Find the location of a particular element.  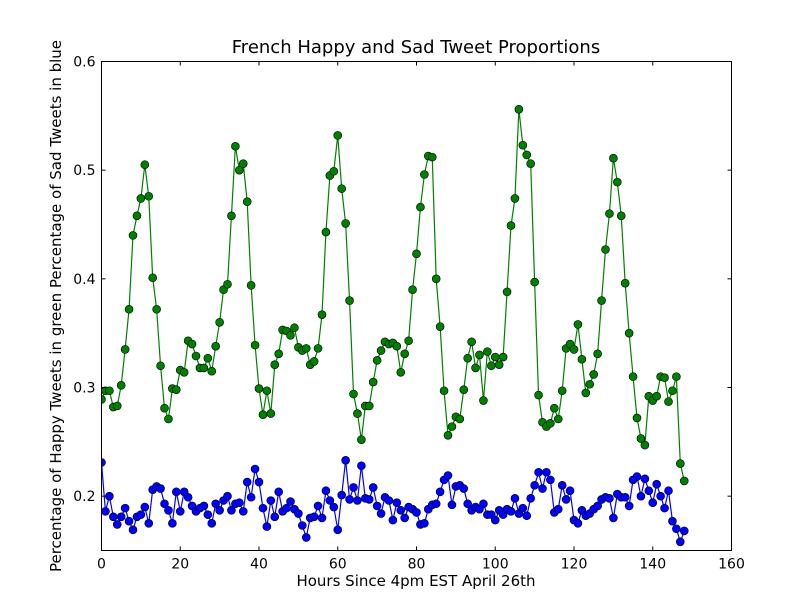

x-tick-label: 40 is located at coordinates (259, 565).